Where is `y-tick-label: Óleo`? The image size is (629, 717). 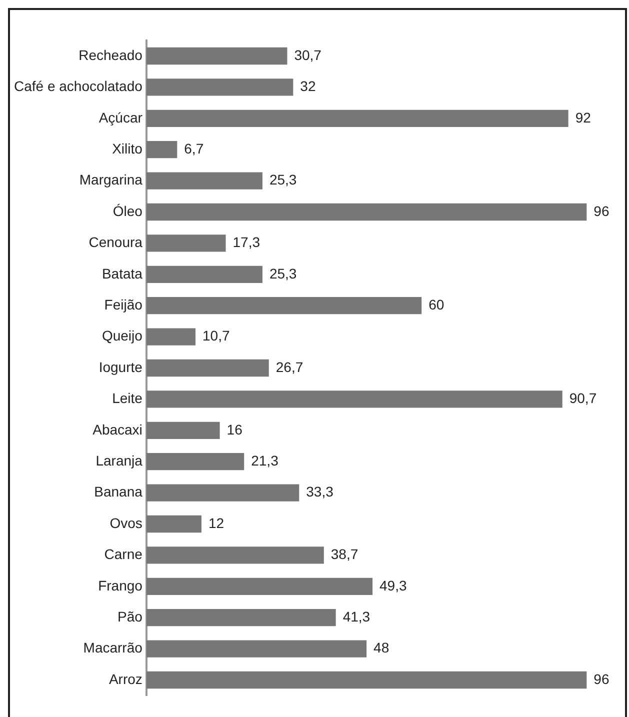 y-tick-label: Óleo is located at coordinates (127, 210).